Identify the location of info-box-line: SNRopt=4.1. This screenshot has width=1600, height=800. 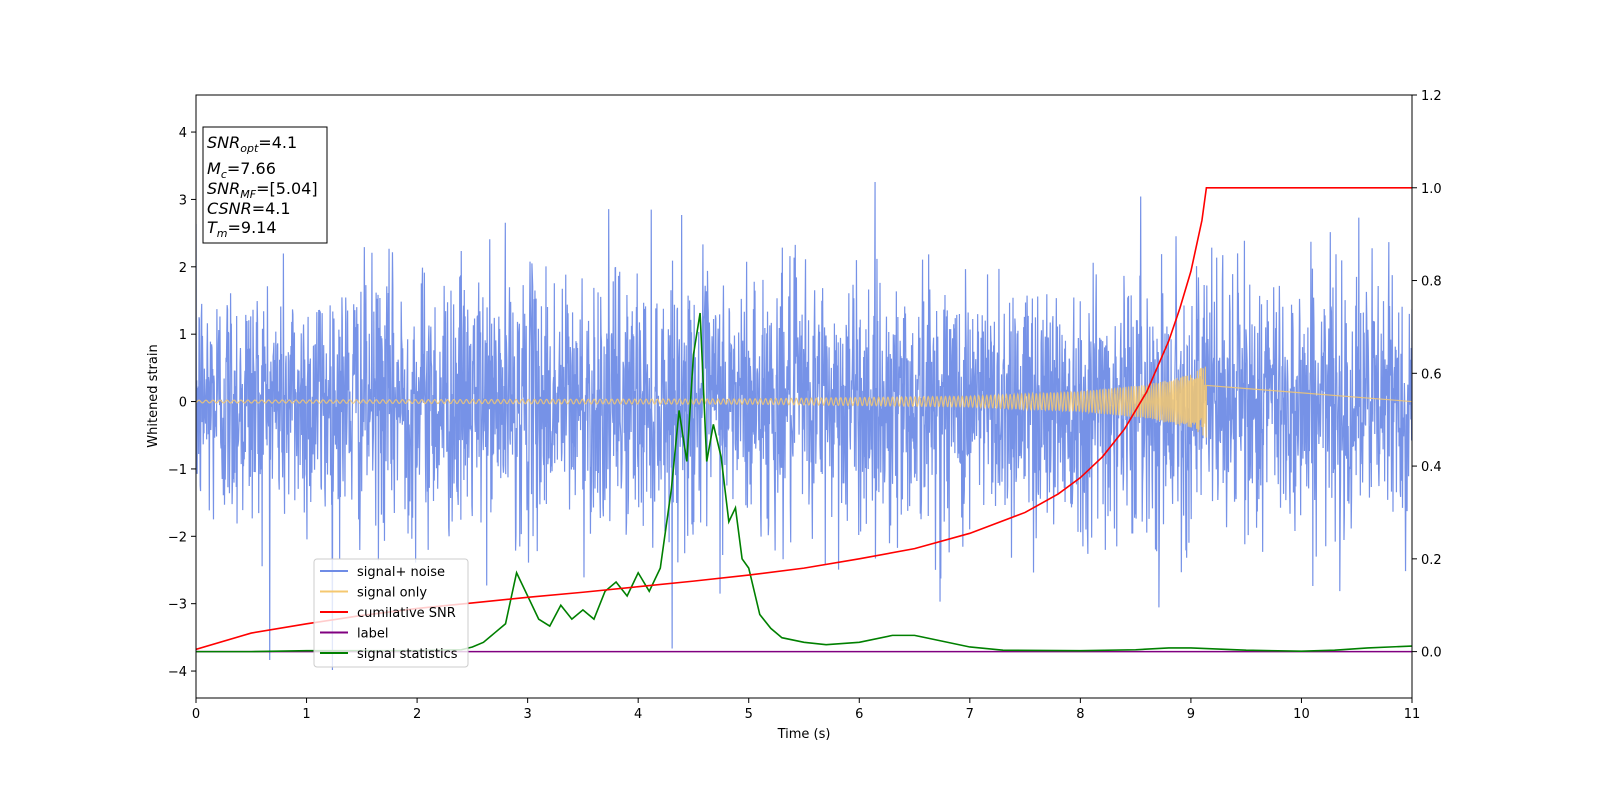
(252, 144).